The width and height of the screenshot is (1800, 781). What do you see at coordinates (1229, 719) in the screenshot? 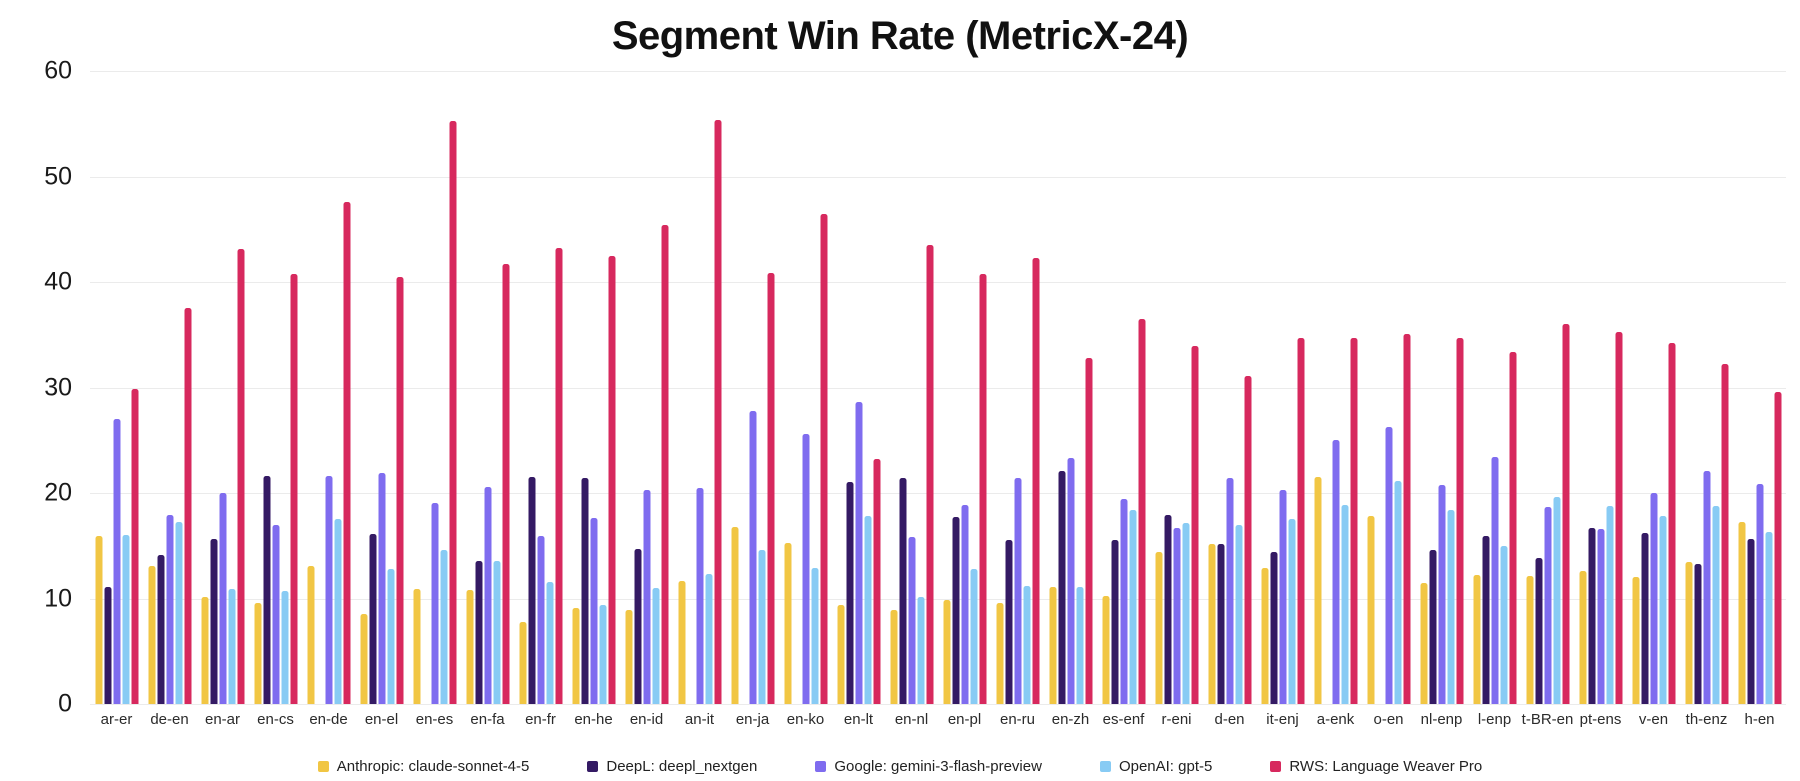
I see `x-axis-category-label: d-en` at bounding box center [1229, 719].